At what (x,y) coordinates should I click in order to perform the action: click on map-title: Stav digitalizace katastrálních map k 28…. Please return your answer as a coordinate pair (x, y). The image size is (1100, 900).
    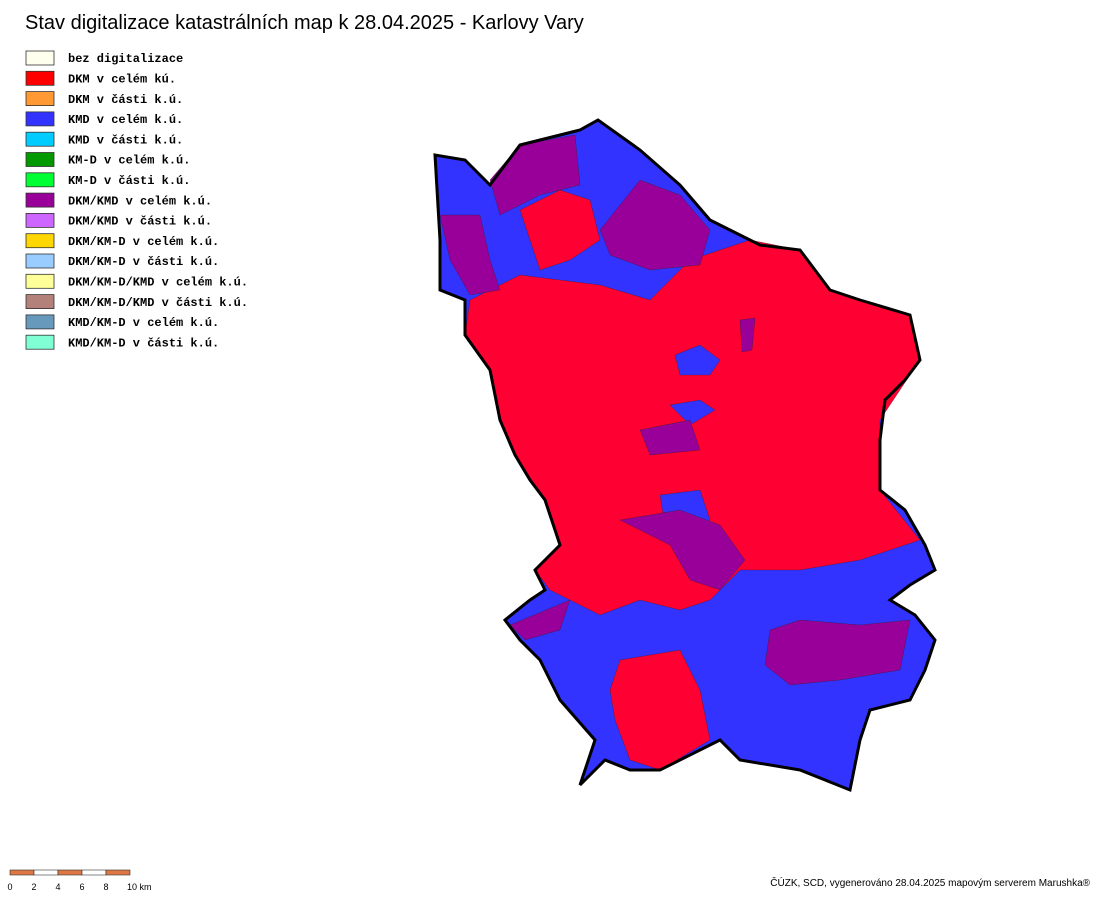
    Looking at the image, I should click on (304, 23).